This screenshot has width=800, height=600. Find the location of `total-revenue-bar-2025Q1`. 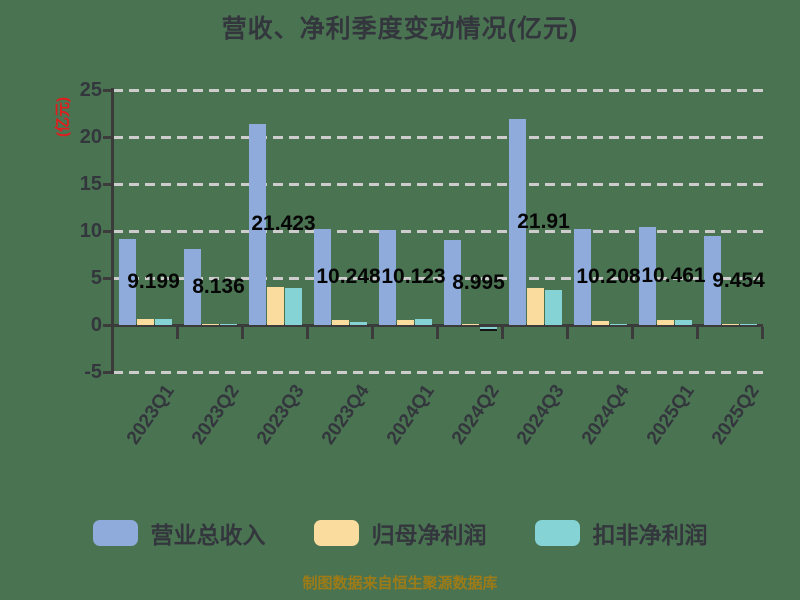

total-revenue-bar-2025Q1 is located at coordinates (647, 275).